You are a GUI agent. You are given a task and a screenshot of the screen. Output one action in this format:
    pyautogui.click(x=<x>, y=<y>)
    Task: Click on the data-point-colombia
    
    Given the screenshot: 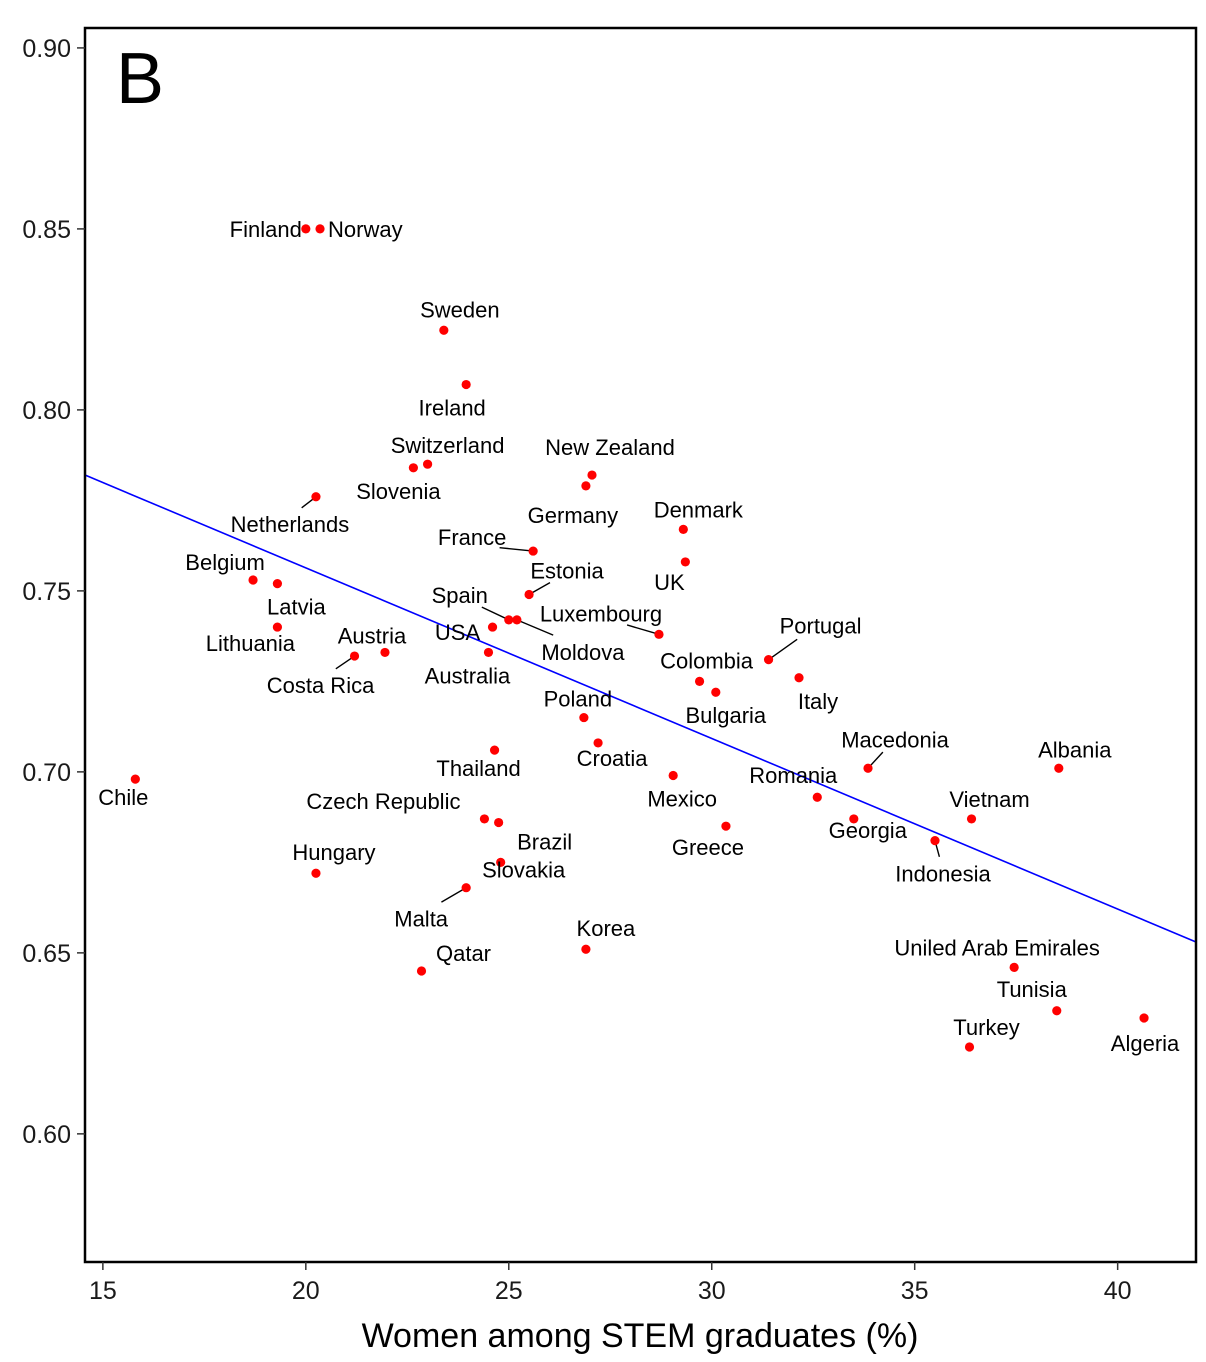 What is the action you would take?
    pyautogui.click(x=699, y=681)
    